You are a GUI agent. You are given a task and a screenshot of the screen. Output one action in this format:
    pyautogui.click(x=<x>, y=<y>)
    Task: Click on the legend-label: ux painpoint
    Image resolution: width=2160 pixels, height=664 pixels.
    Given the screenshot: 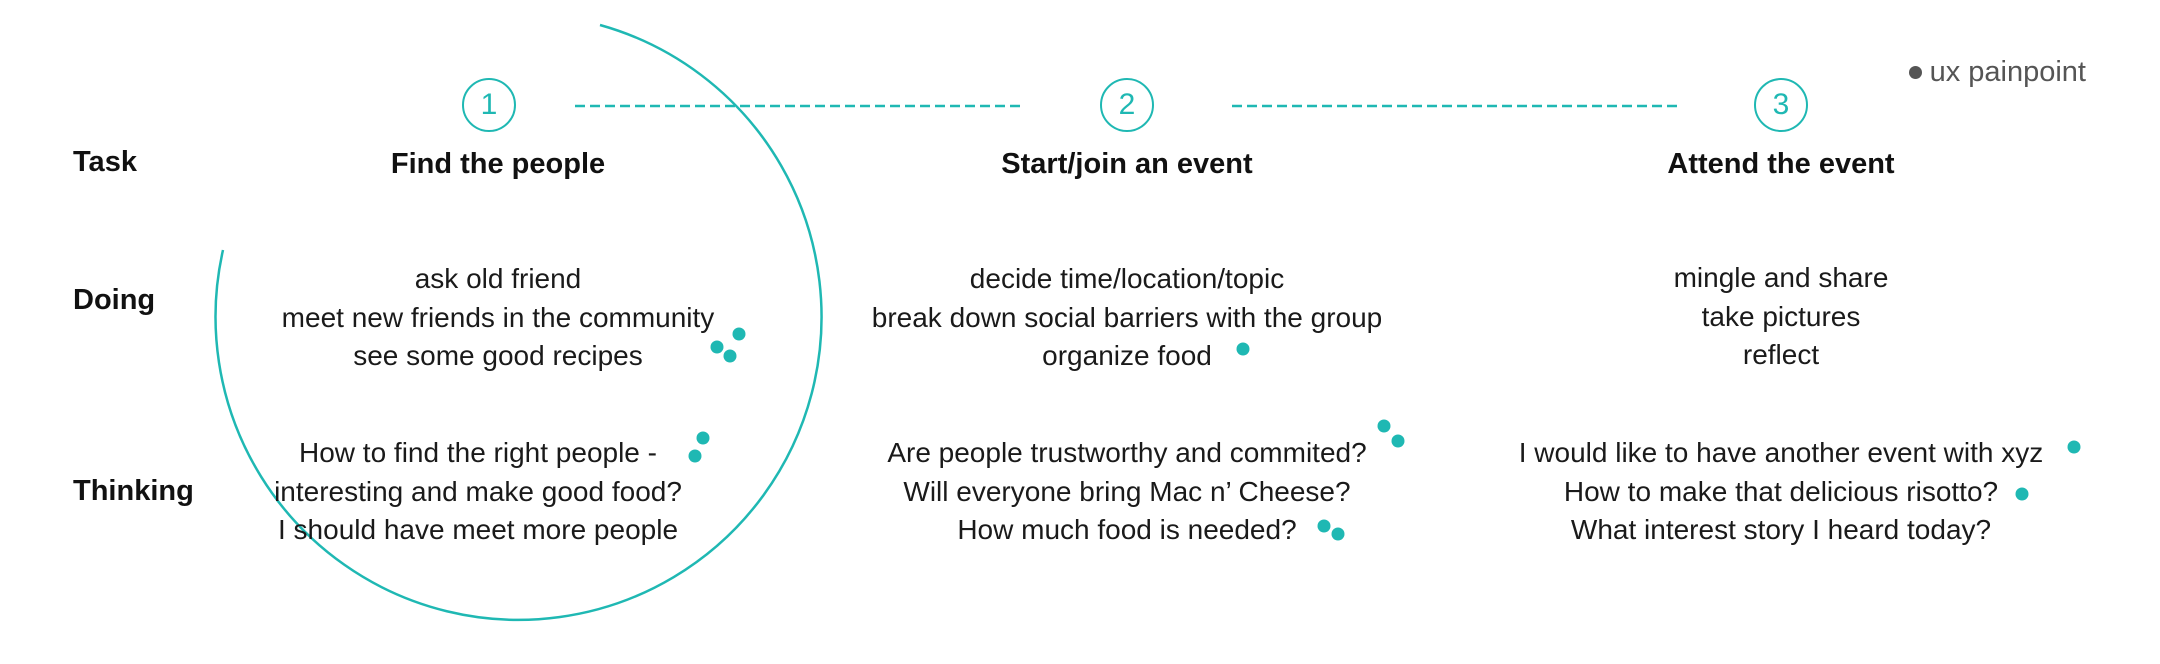 What is the action you would take?
    pyautogui.click(x=2007, y=72)
    